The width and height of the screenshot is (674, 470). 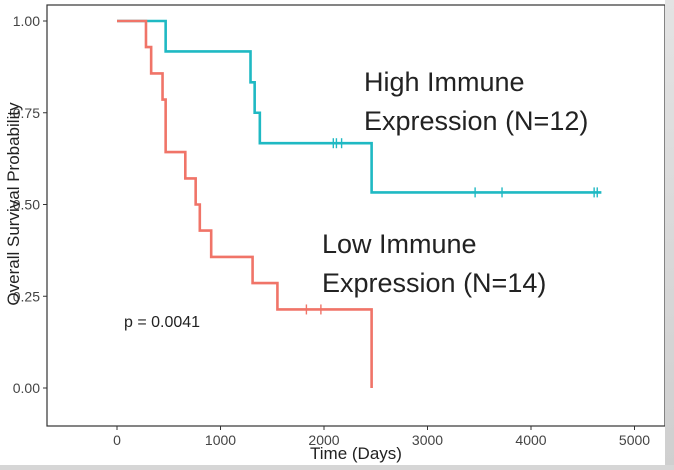 What do you see at coordinates (220, 440) in the screenshot?
I see `x-tick-label: 1000` at bounding box center [220, 440].